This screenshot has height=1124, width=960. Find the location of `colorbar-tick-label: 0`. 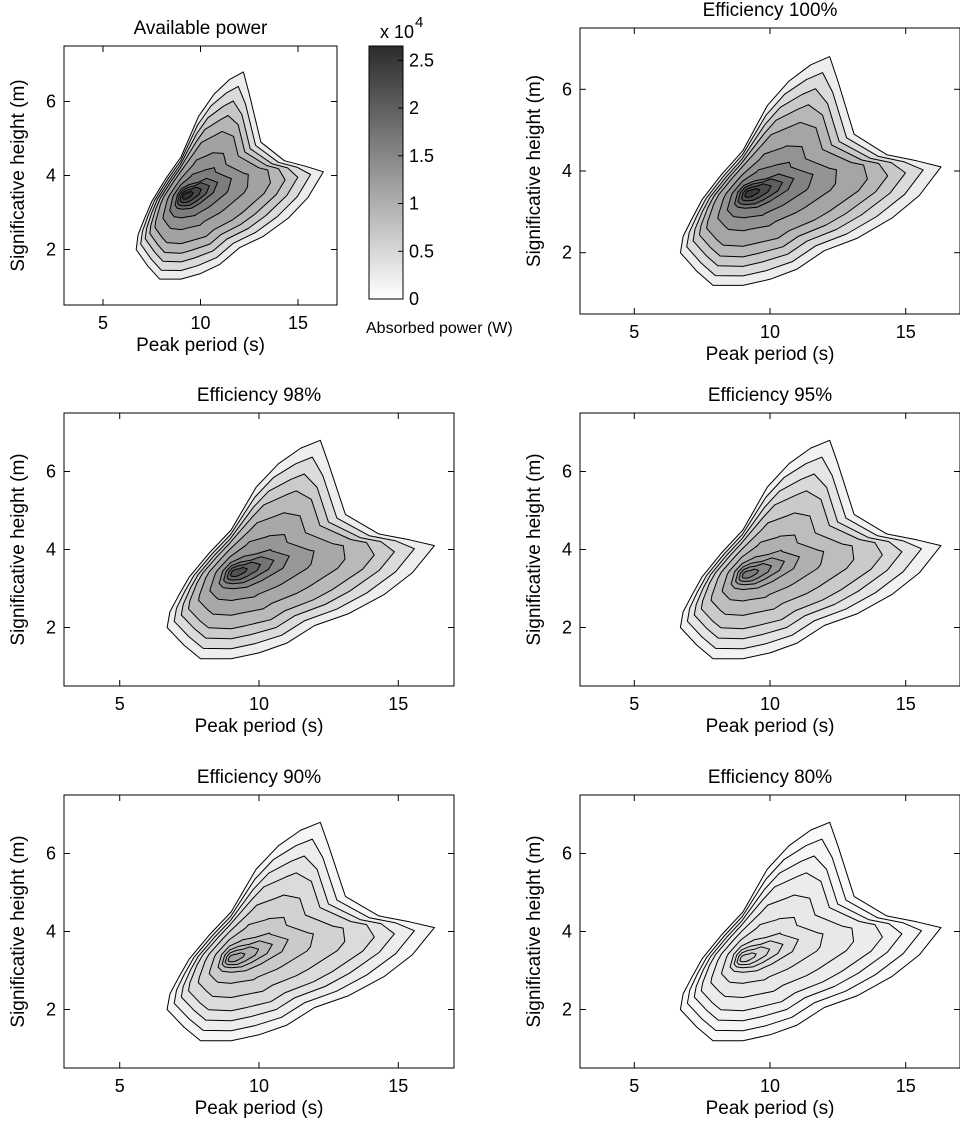

colorbar-tick-label: 0 is located at coordinates (414, 299).